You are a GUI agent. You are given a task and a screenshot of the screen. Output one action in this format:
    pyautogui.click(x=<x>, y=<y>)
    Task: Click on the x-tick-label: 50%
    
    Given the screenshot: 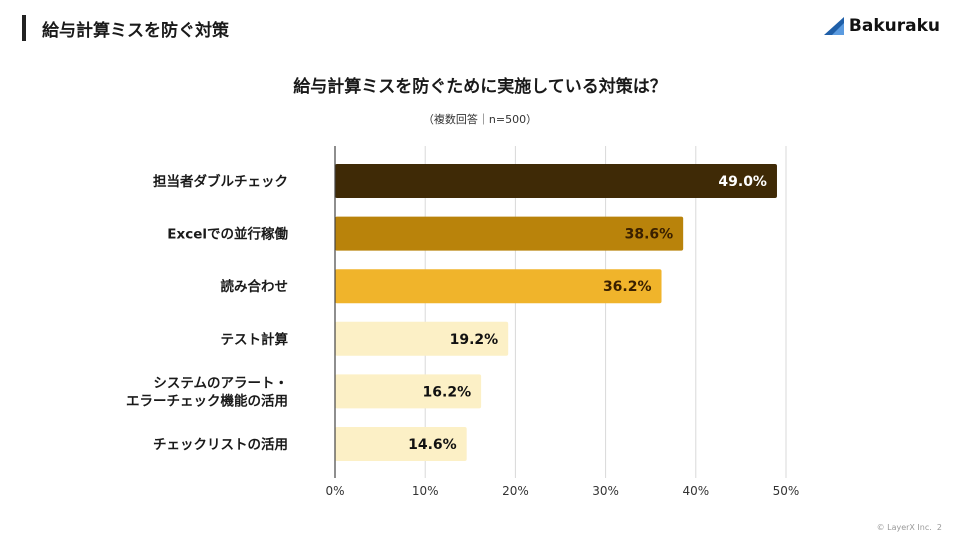 What is the action you would take?
    pyautogui.click(x=786, y=491)
    